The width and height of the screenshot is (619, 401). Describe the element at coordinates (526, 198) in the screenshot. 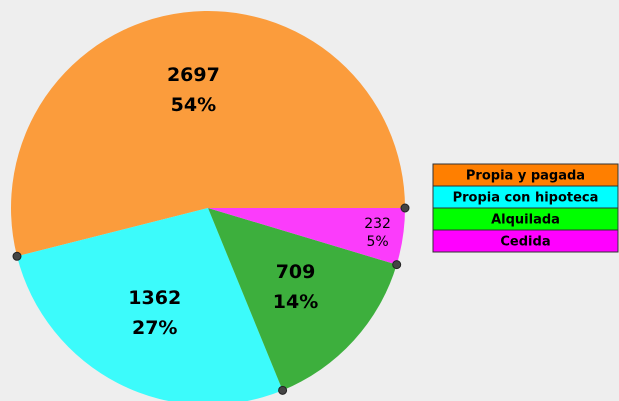

I see `legend-label: Propia con hipoteca` at that location.